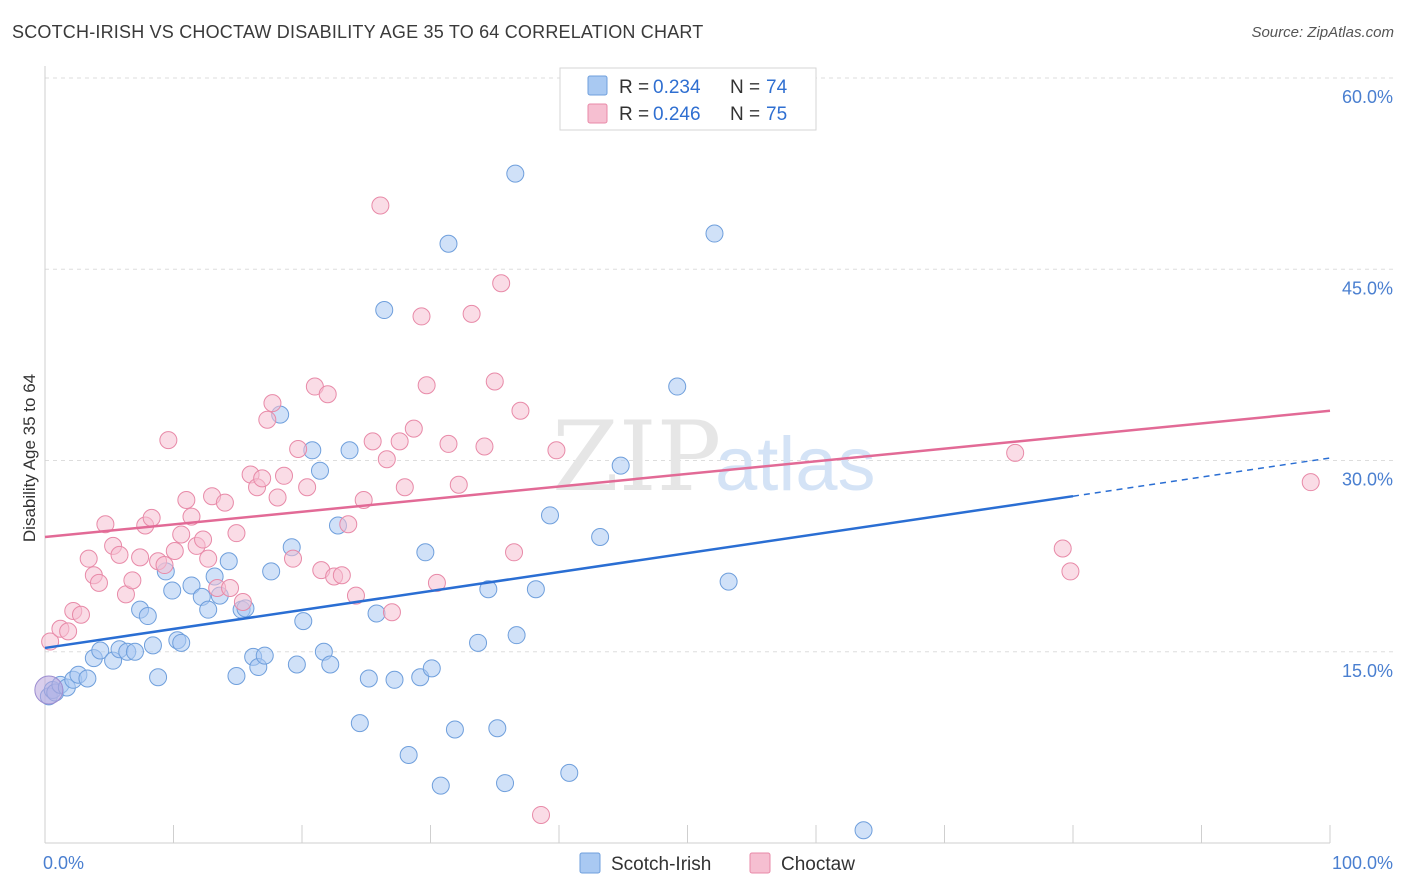  Describe the element at coordinates (63, 863) in the screenshot. I see `x-tick-label: 0.0%` at that location.